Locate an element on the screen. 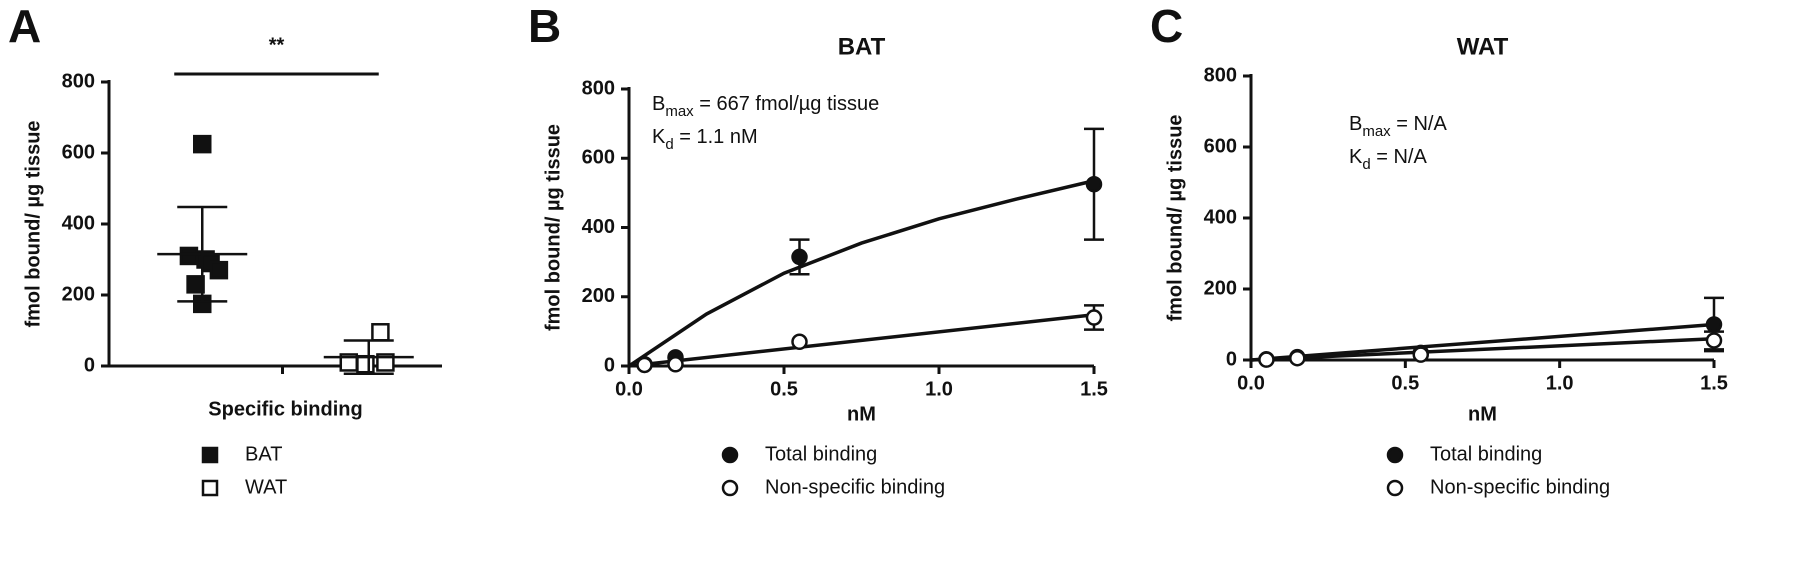 Image resolution: width=1800 pixels, height=576 pixels. panel-letter: B is located at coordinates (544, 26).